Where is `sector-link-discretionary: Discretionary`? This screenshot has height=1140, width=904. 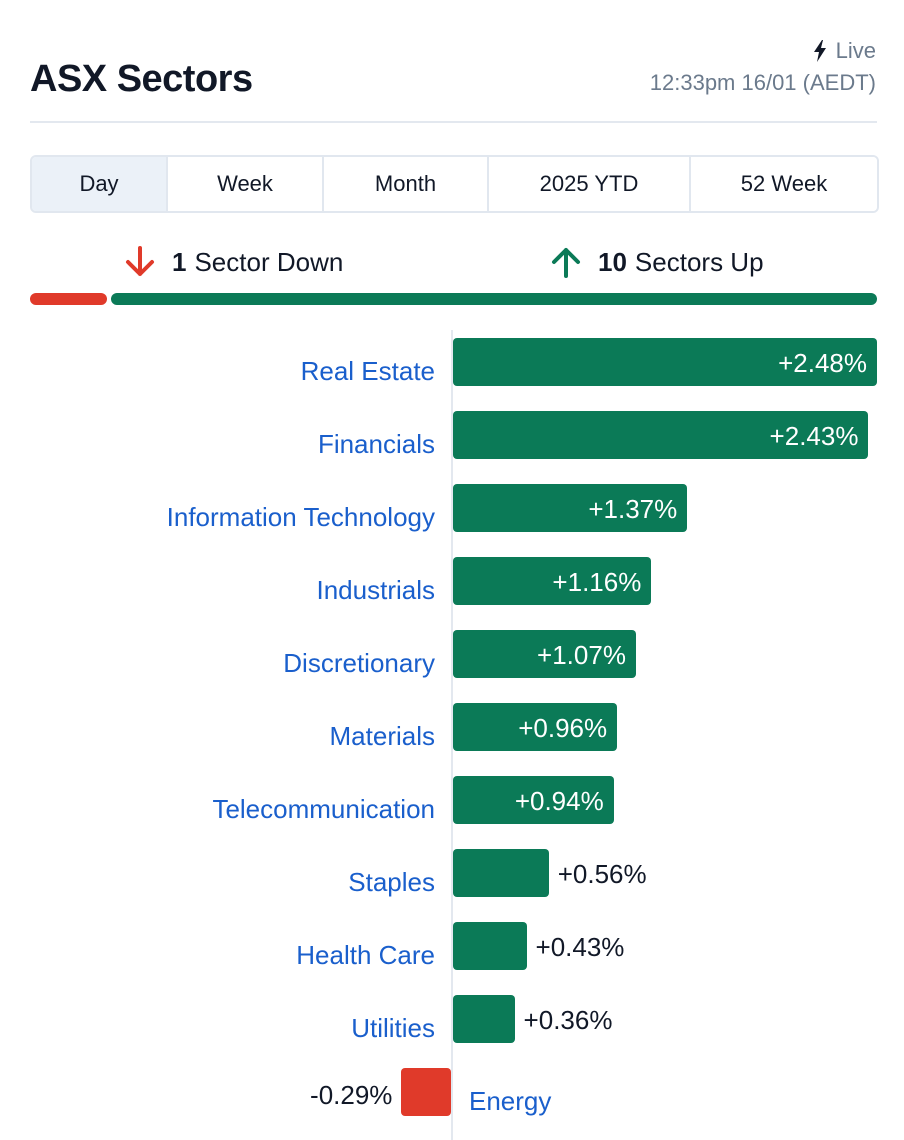 sector-link-discretionary: Discretionary is located at coordinates (359, 663).